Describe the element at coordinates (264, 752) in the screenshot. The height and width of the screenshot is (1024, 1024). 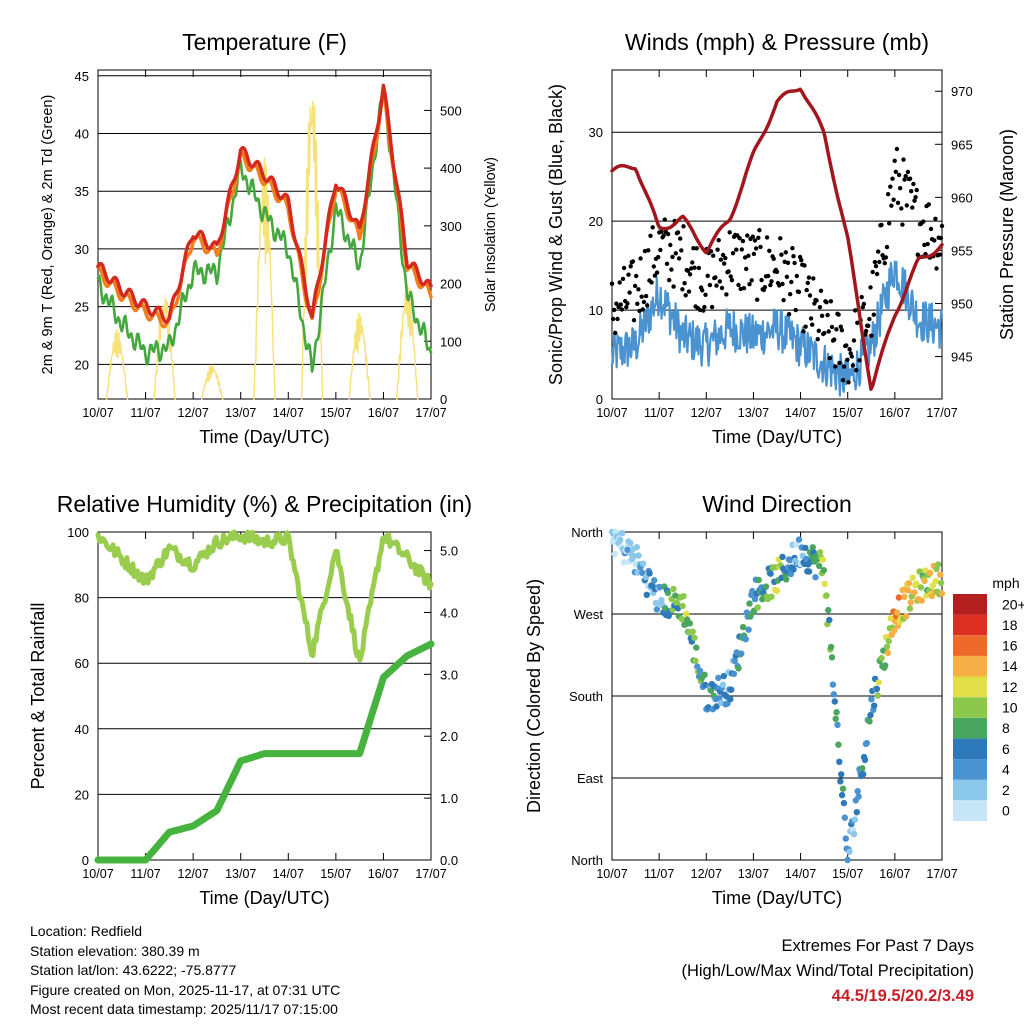
I see `precipitation-line` at that location.